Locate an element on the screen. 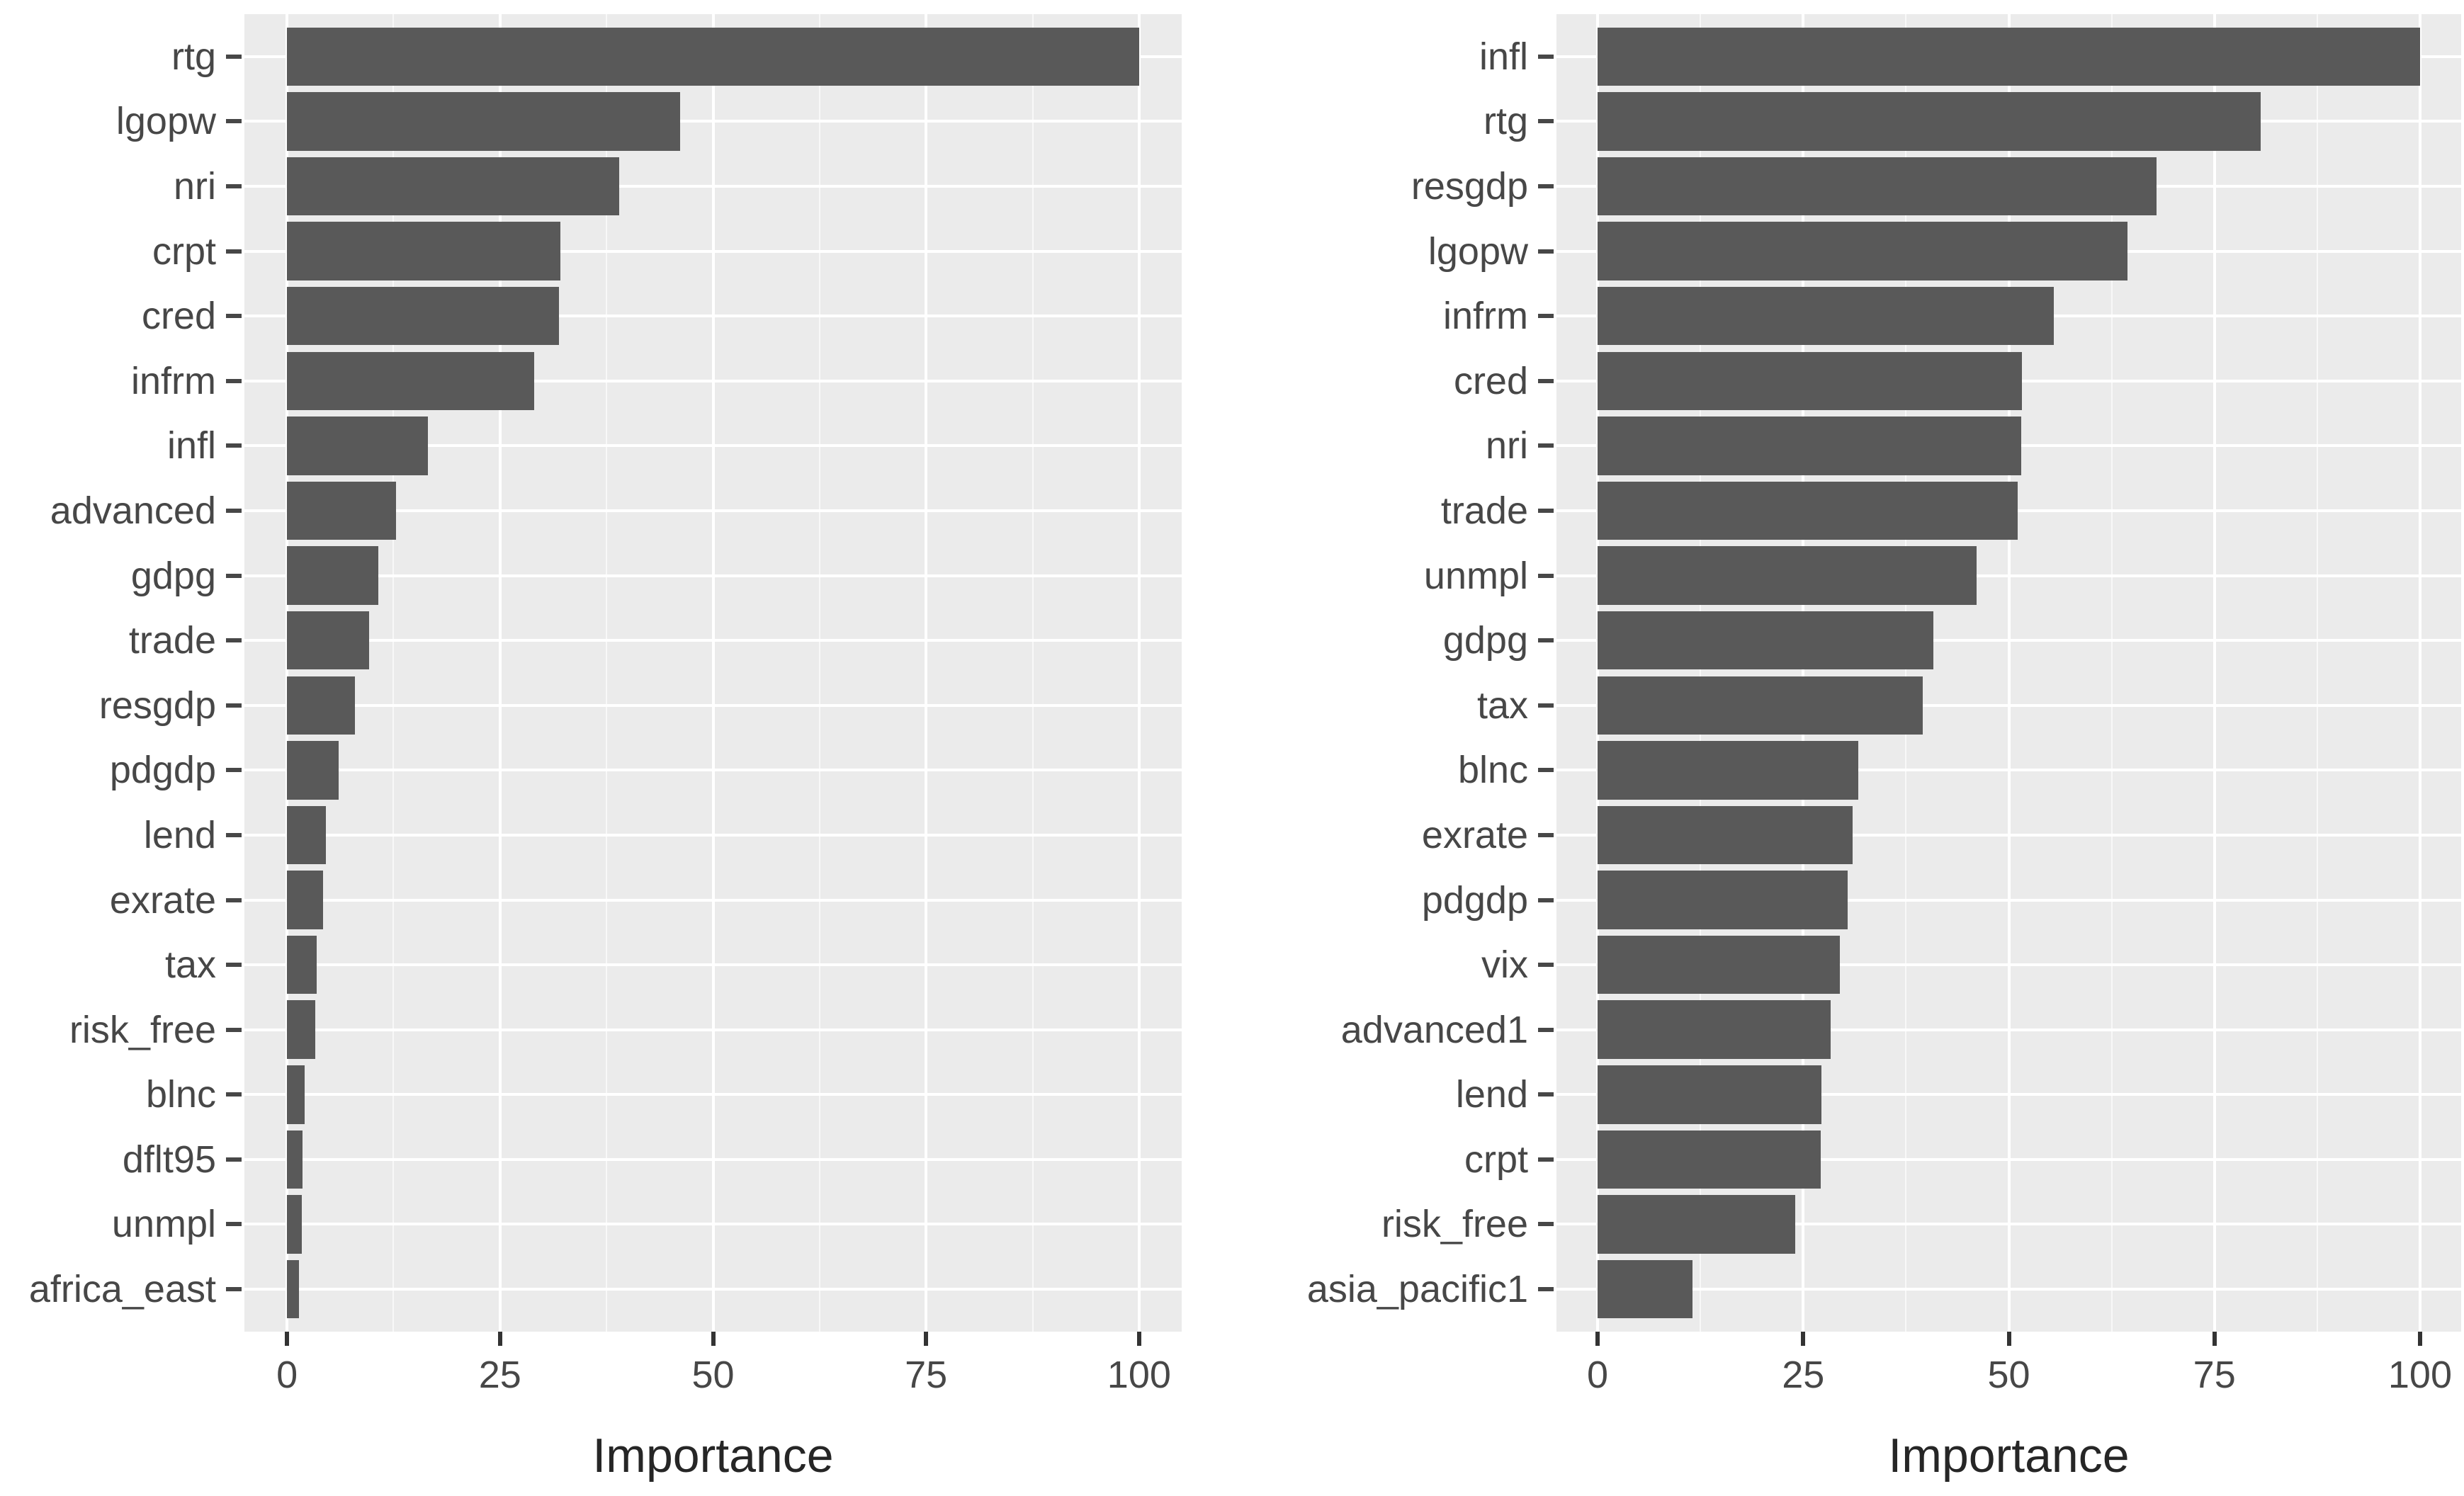  y-axis-label: resgdp is located at coordinates (1469, 186).